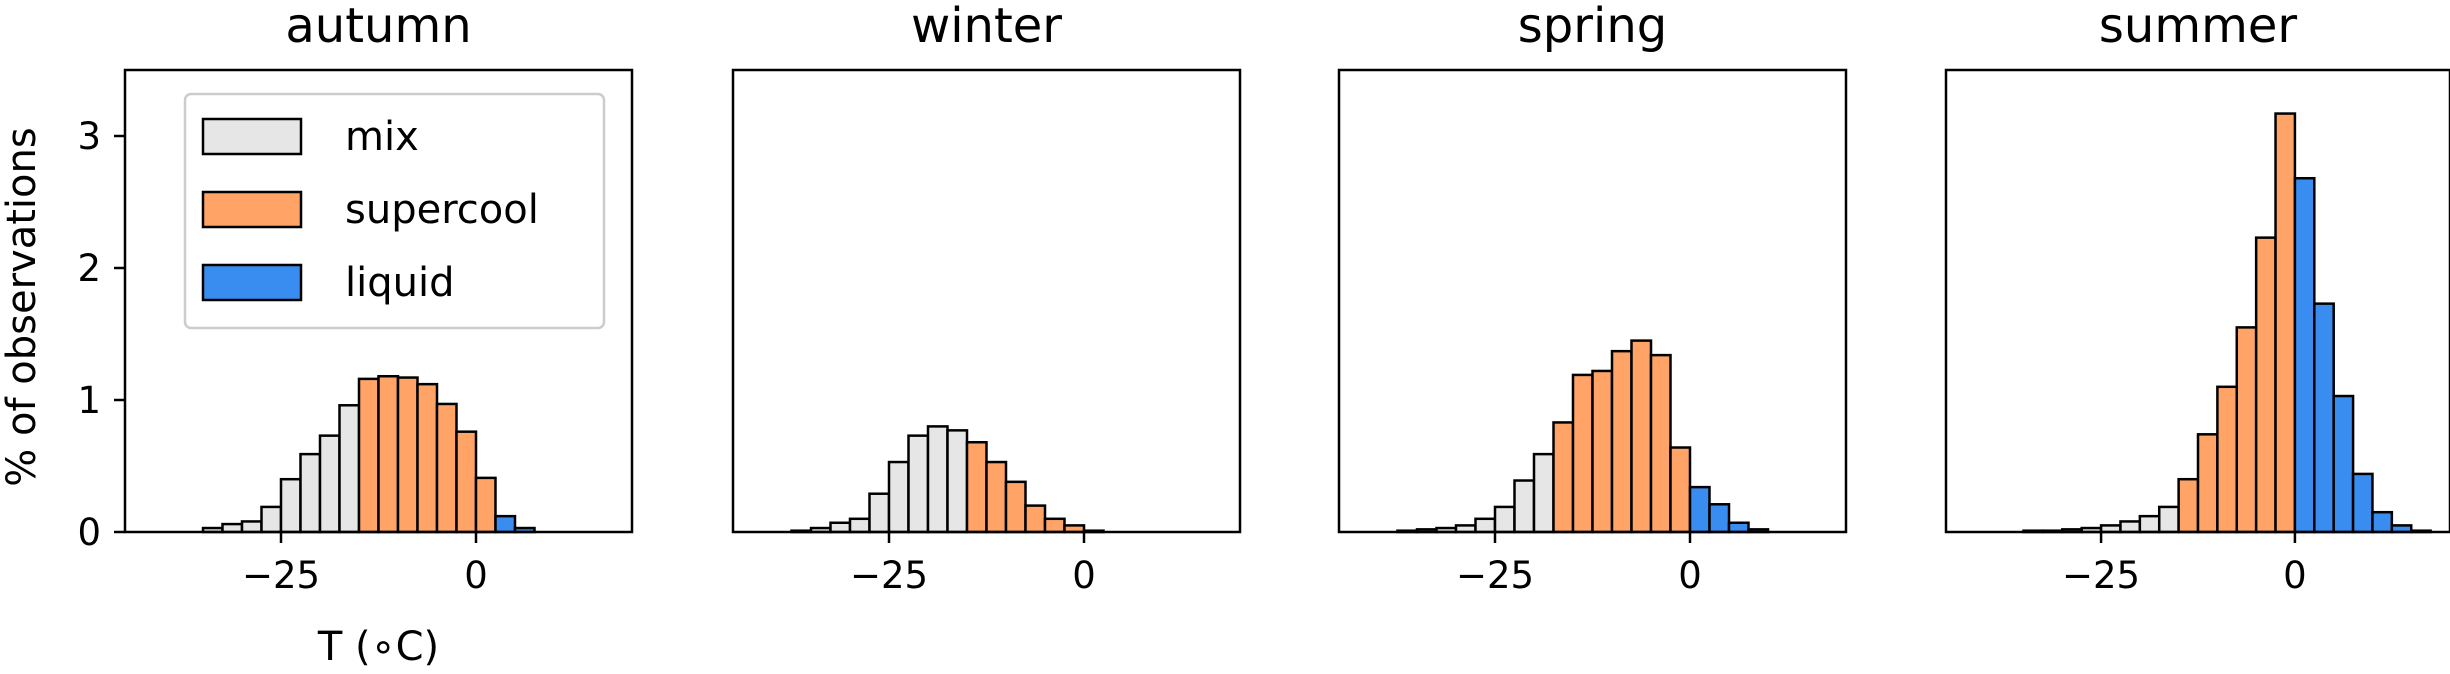 The width and height of the screenshot is (2450, 674). What do you see at coordinates (2198, 27) in the screenshot?
I see `subplot-title: summer` at bounding box center [2198, 27].